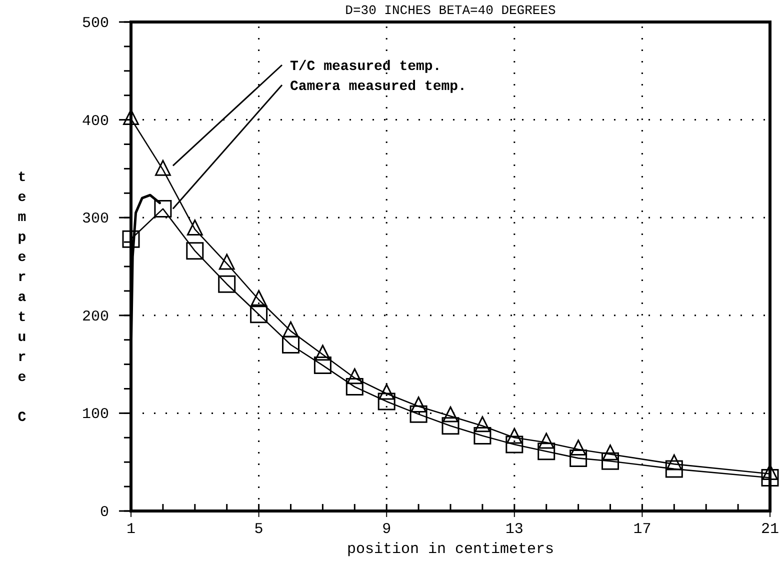  Describe the element at coordinates (450, 10) in the screenshot. I see `chart-title: D=30 INCHES BETA=40 DEGREES` at that location.